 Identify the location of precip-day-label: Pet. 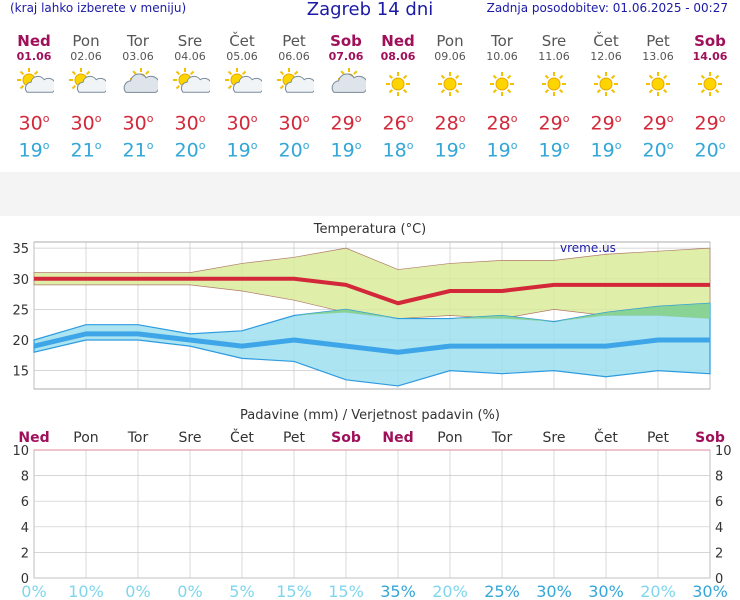
(658, 438).